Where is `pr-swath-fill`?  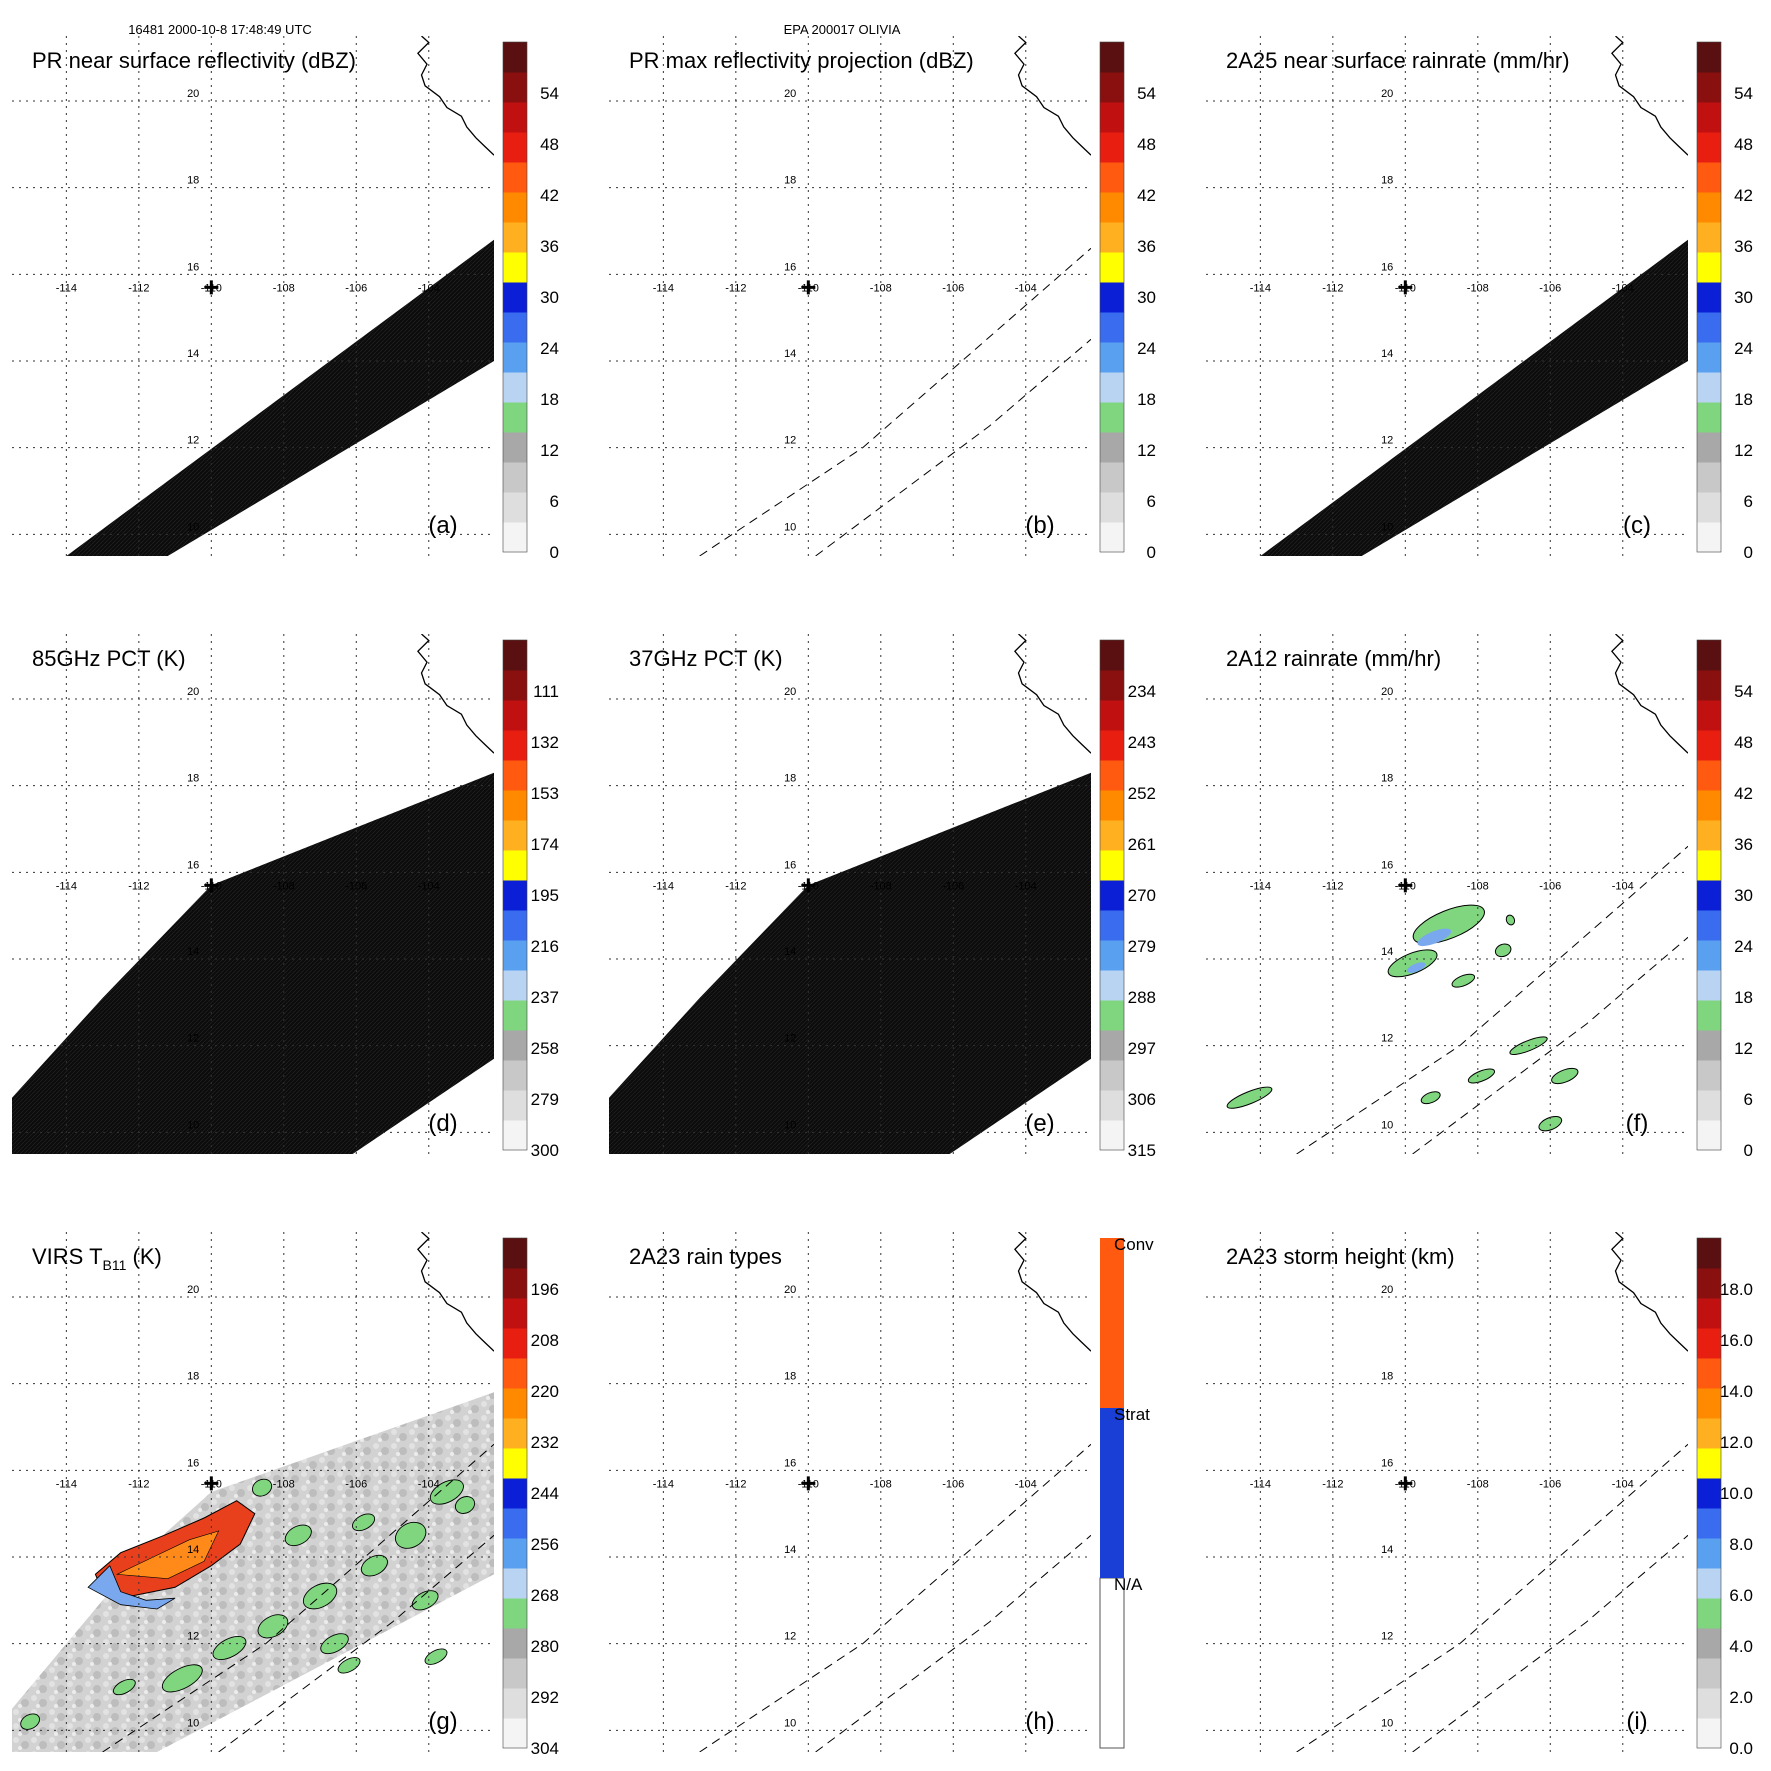
pr-swath-fill is located at coordinates (280, 397).